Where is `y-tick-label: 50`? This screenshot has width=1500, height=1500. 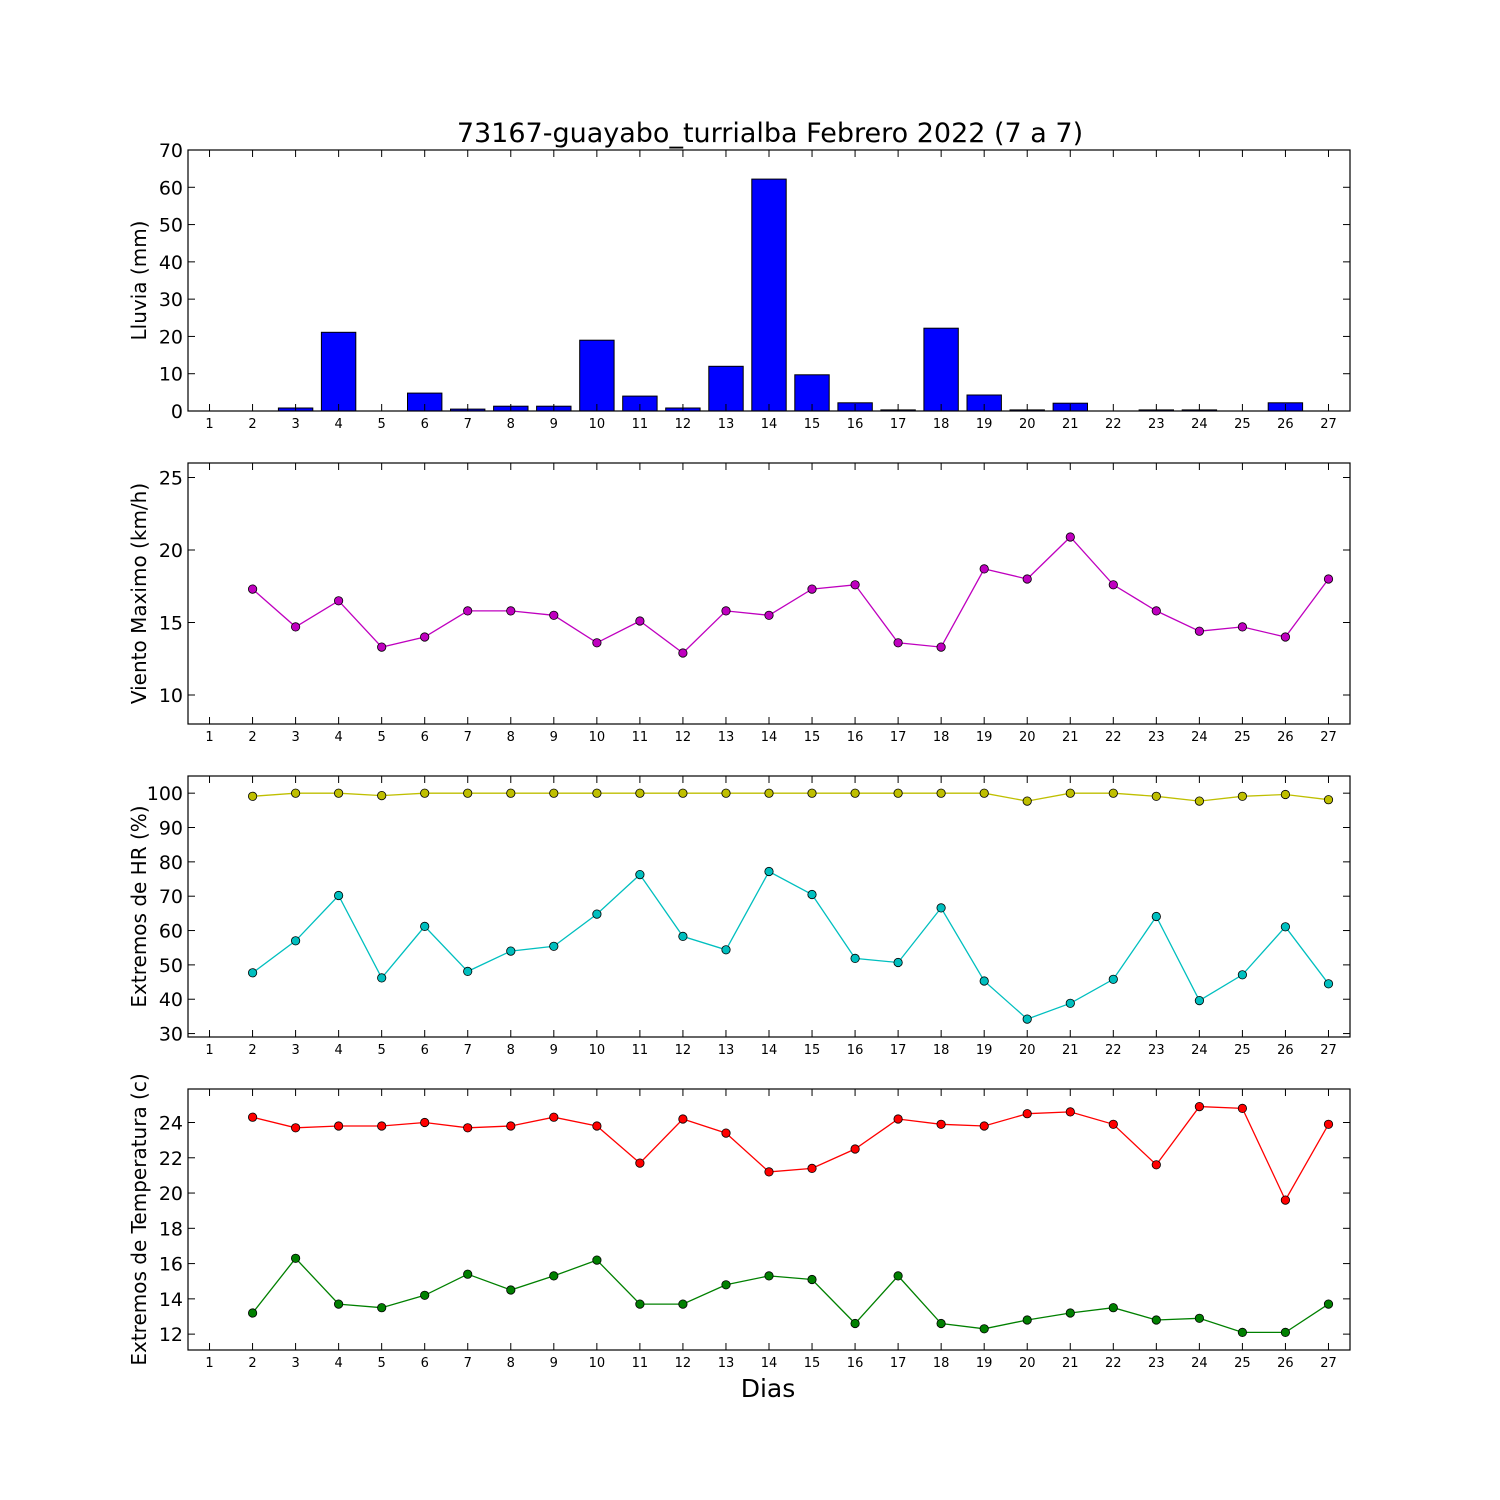
y-tick-label: 50 is located at coordinates (171, 226).